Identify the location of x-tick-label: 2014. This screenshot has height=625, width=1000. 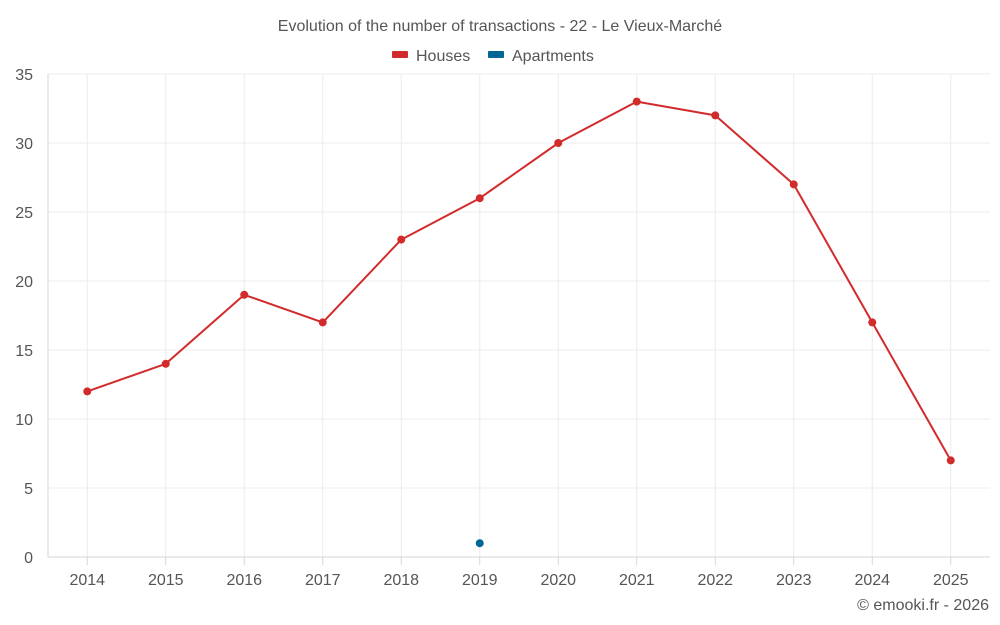
(87, 580).